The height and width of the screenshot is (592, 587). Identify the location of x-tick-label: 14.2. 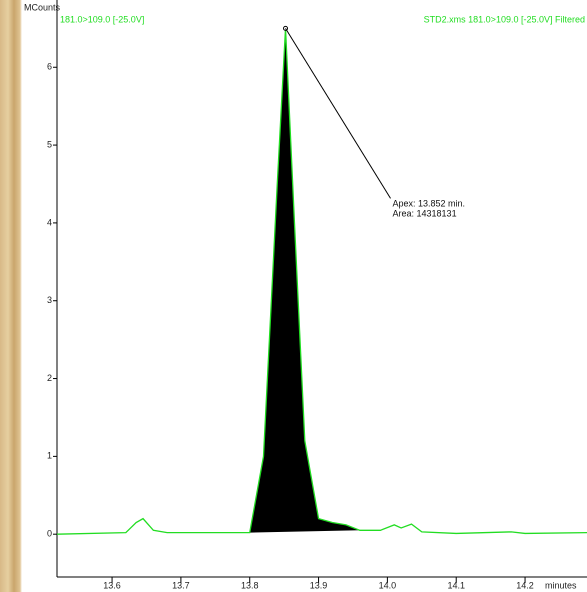
(525, 585).